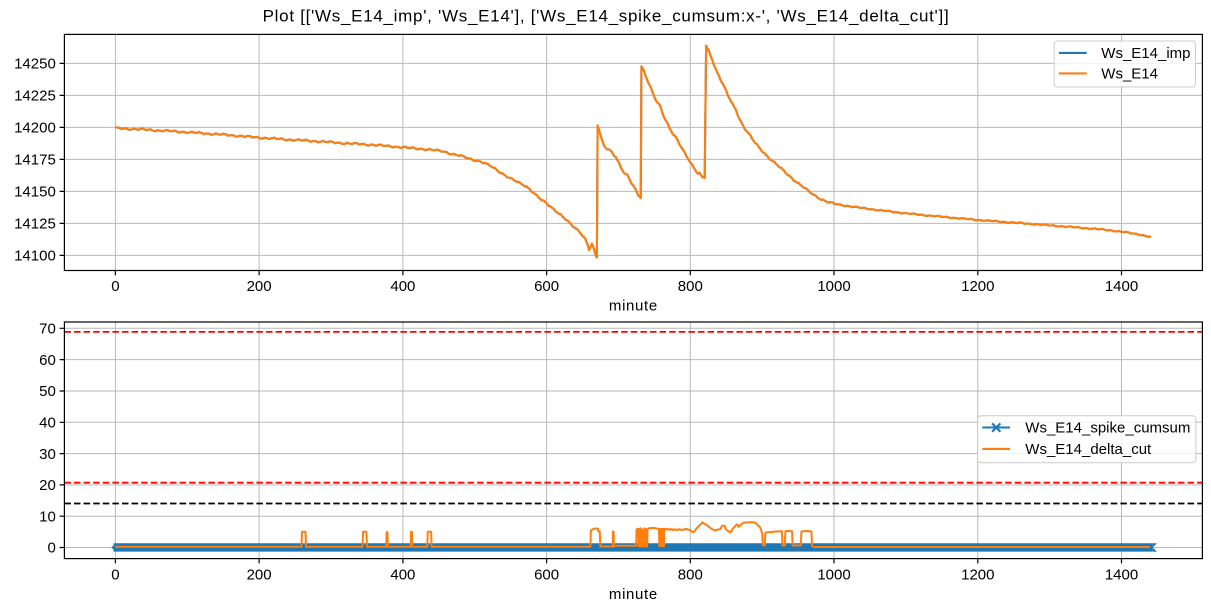  Describe the element at coordinates (1145, 53) in the screenshot. I see `svg-text: Ws_E14_imp` at that location.